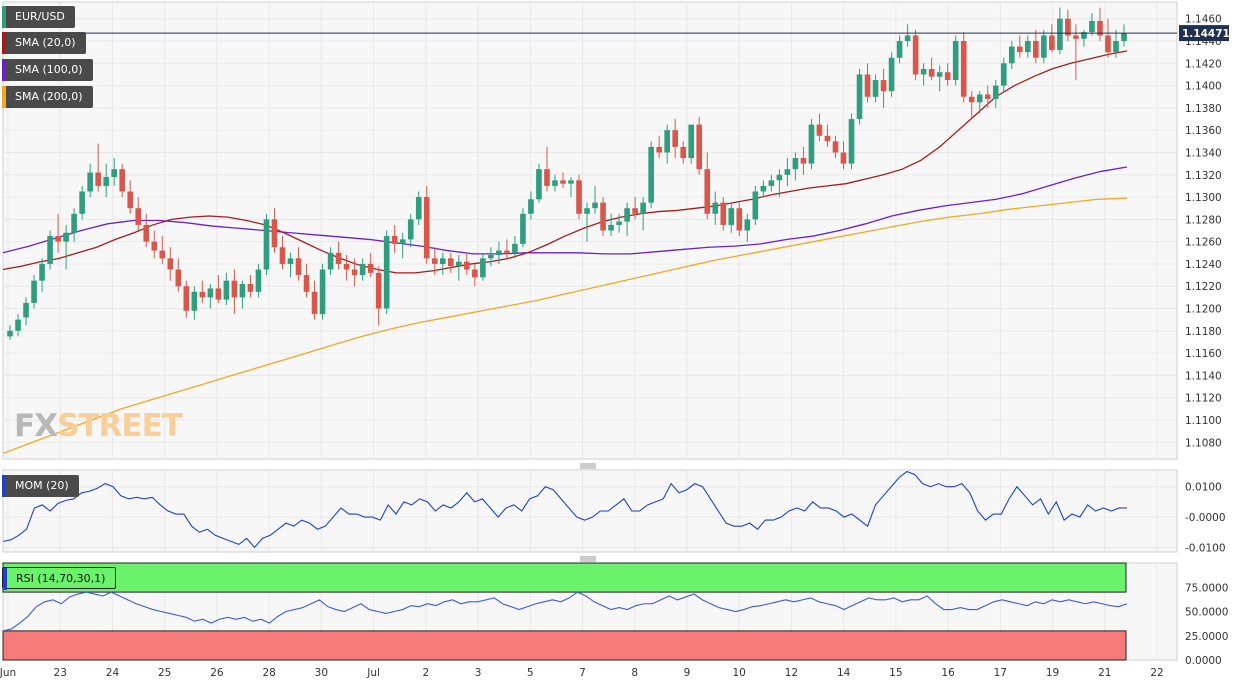 Image resolution: width=1248 pixels, height=684 pixels. What do you see at coordinates (98, 426) in the screenshot?
I see `fxstreet-logo: FXSTREET` at bounding box center [98, 426].